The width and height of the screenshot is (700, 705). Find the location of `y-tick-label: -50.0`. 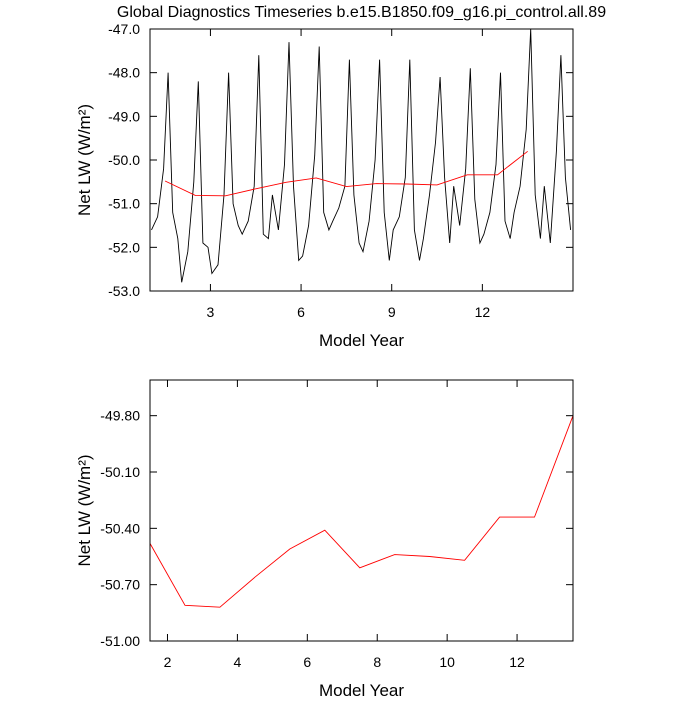

y-tick-label: -50.0 is located at coordinates (124, 160).